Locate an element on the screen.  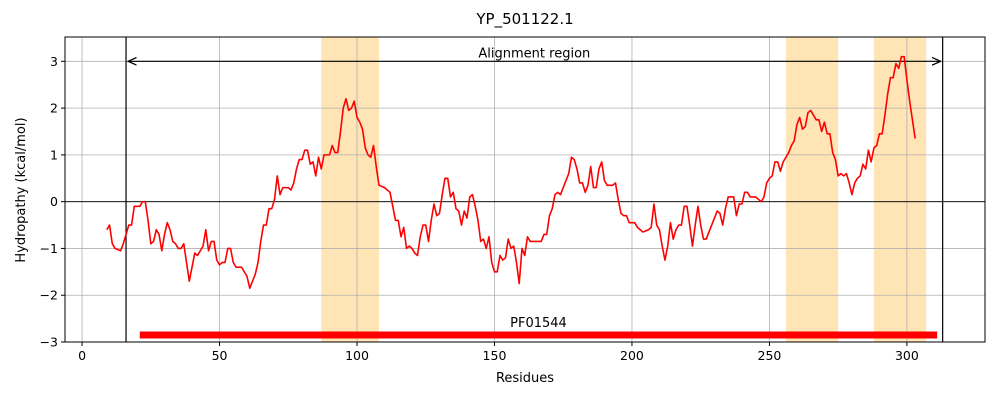
y-tick-label: 1 is located at coordinates (54, 154).